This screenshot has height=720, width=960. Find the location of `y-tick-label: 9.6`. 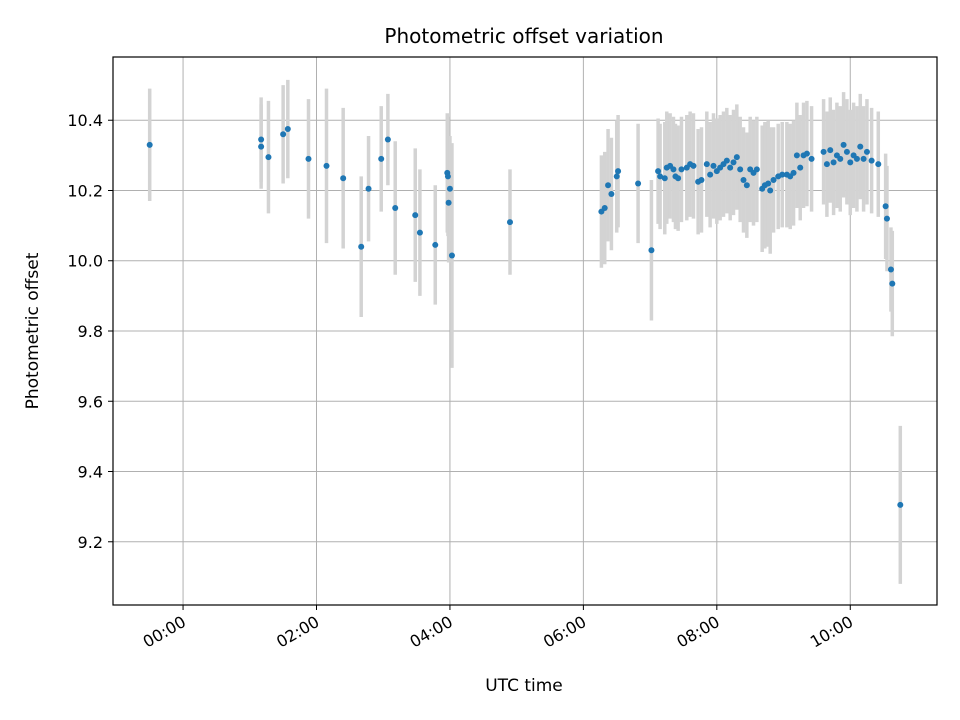

y-tick-label: 9.6 is located at coordinates (90, 401).